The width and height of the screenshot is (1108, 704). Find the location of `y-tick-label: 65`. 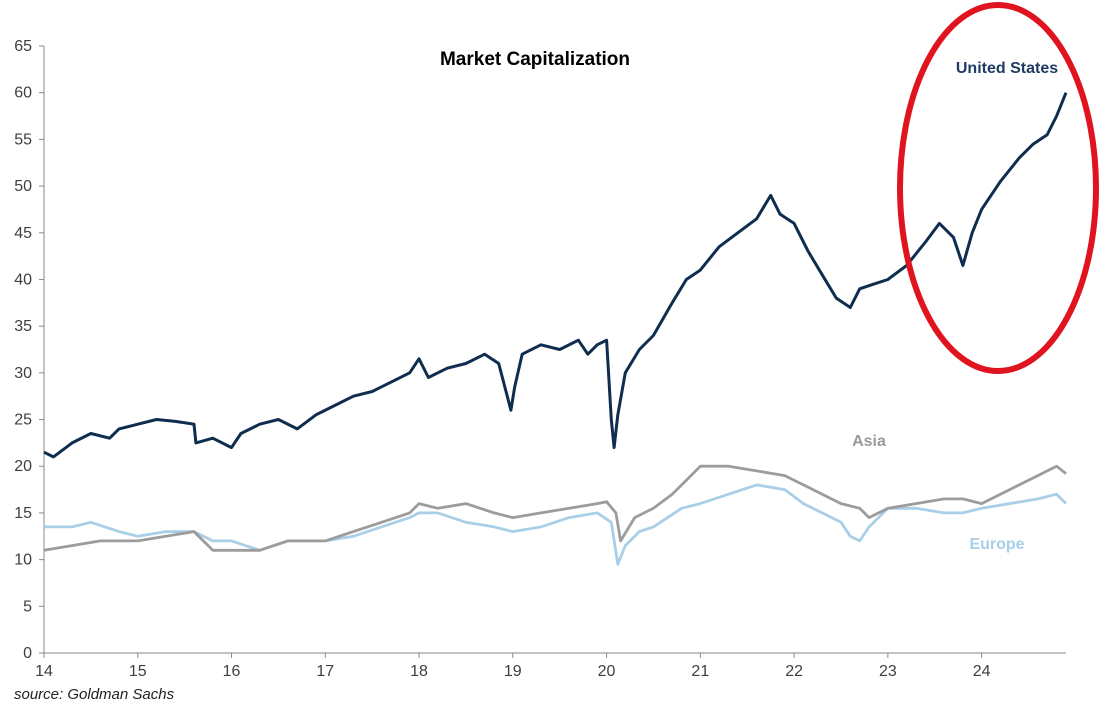

y-tick-label: 65 is located at coordinates (23, 46).